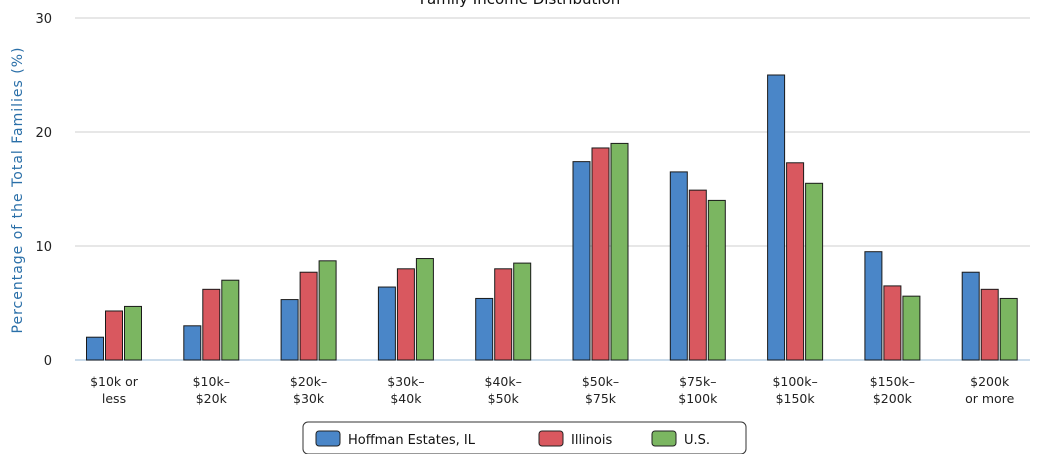 The width and height of the screenshot is (1039, 454). What do you see at coordinates (114, 390) in the screenshot?
I see `x-tick-label: $10k or less` at bounding box center [114, 390].